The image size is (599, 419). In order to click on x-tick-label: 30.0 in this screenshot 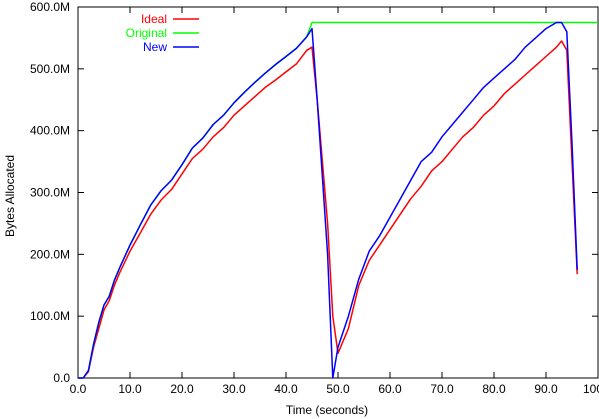, I will do `click(234, 389)`.